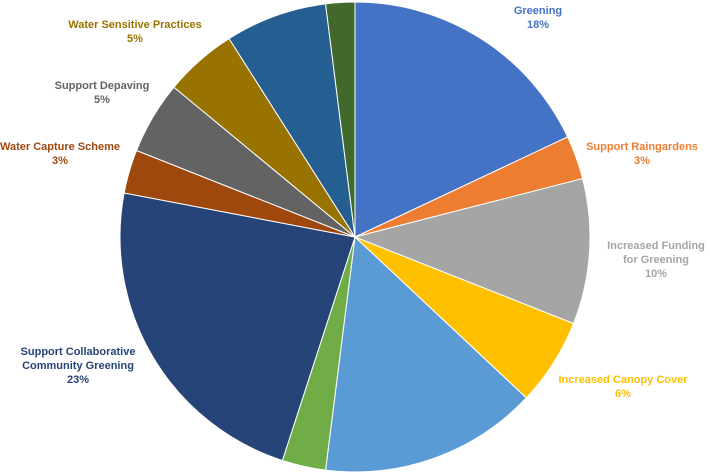 This screenshot has height=473, width=710. Describe the element at coordinates (623, 394) in the screenshot. I see `slice-value-label: 6%` at that location.